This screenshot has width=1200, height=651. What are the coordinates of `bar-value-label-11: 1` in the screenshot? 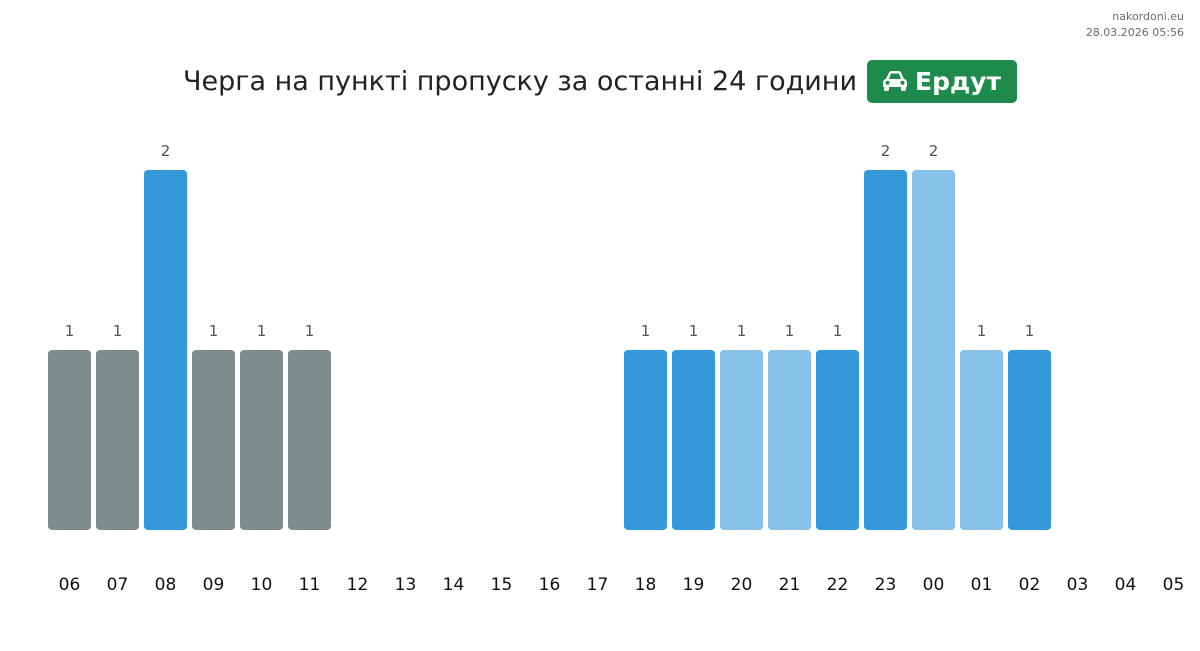 It's located at (310, 331).